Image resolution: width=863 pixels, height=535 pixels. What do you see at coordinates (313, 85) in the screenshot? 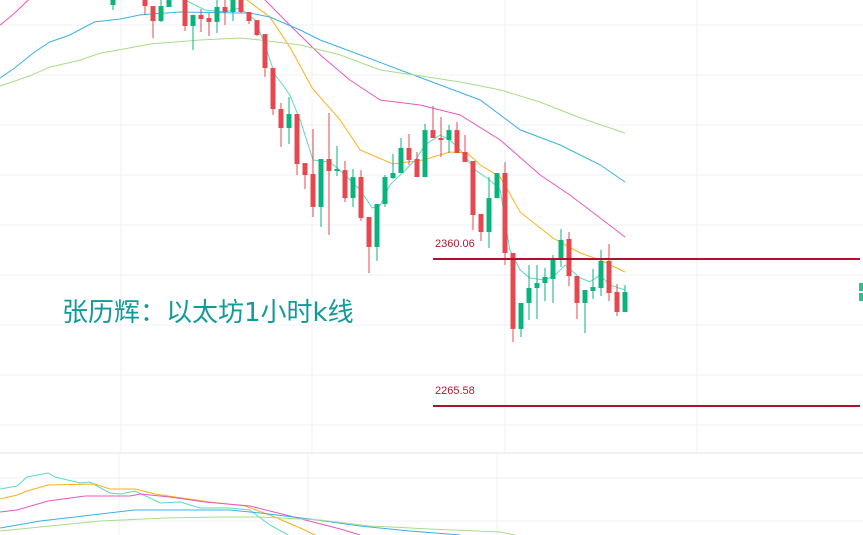
I see `ma-line-ma60` at bounding box center [313, 85].